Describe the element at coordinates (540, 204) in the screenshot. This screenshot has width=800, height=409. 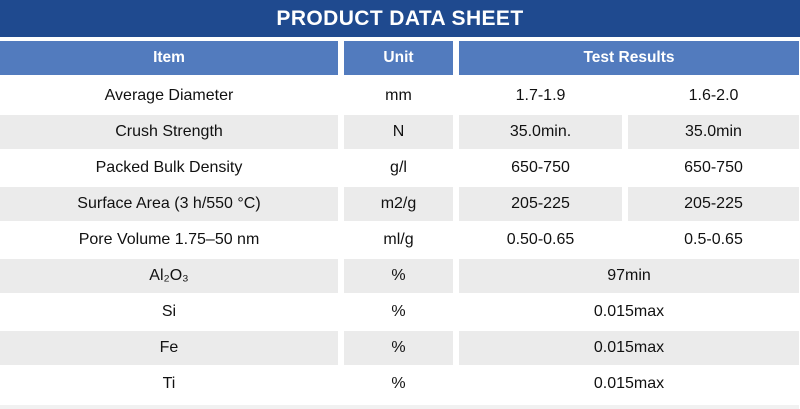
I see `cell-result-a: 205-225` at that location.